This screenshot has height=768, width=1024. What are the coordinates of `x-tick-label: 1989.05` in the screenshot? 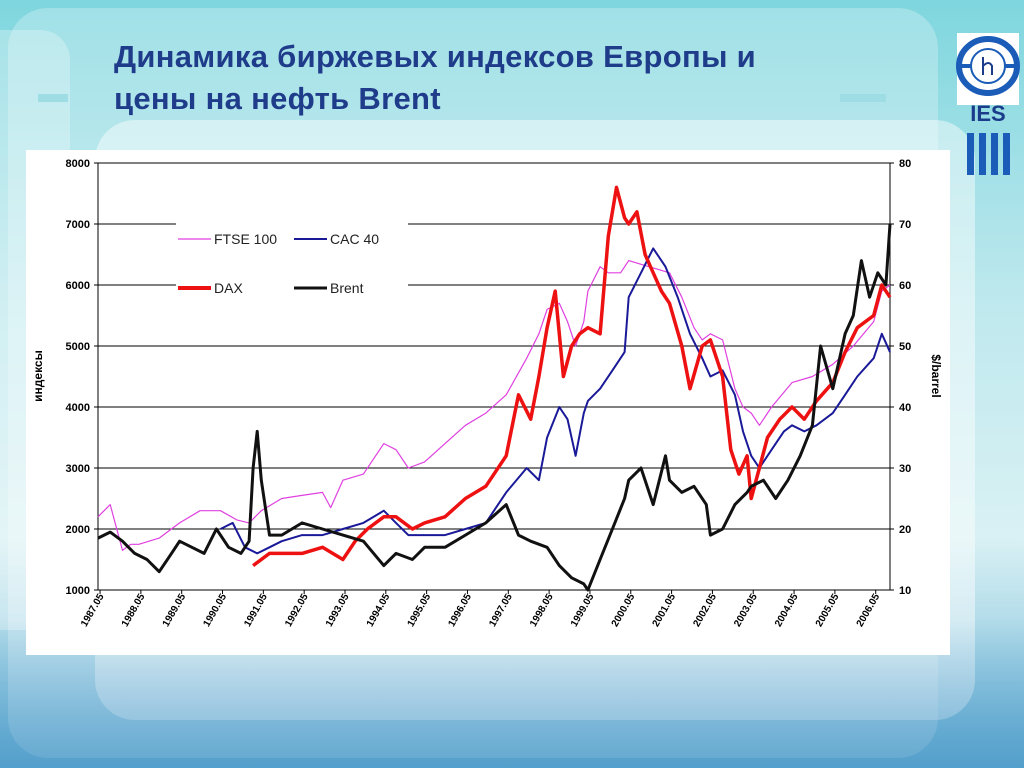 It's located at (175, 610).